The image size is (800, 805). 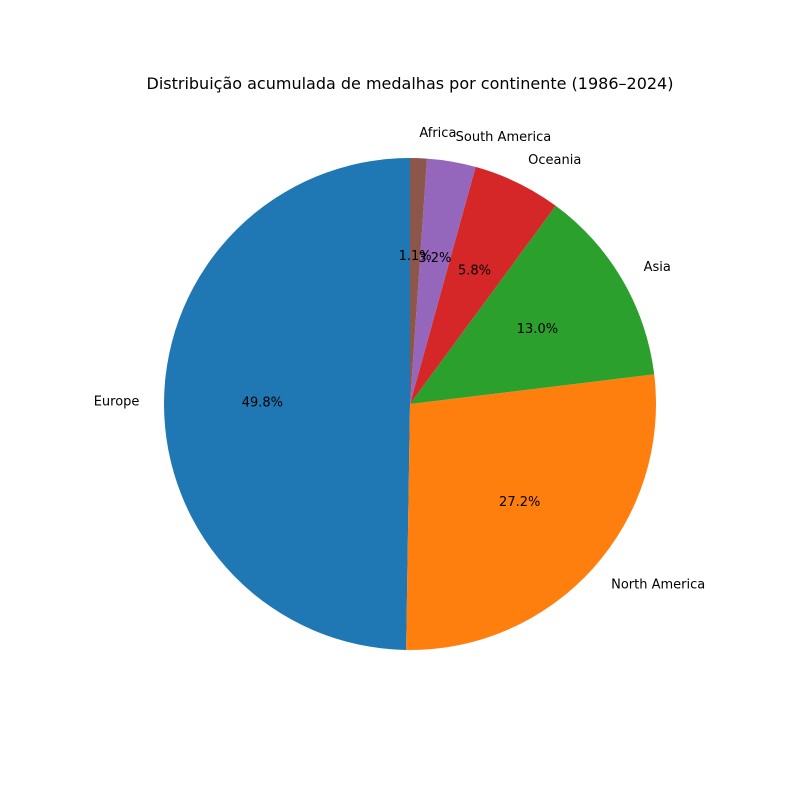 What do you see at coordinates (474, 271) in the screenshot?
I see `percent-label-oceania: 5.8%` at bounding box center [474, 271].